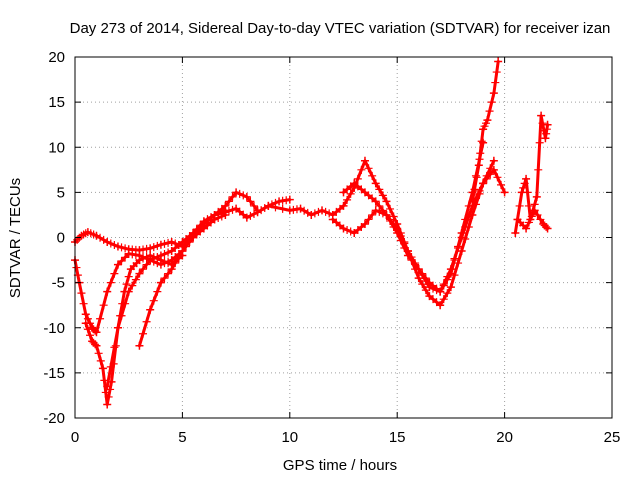  What do you see at coordinates (61, 192) in the screenshot?
I see `y-tick-label: 5` at bounding box center [61, 192].